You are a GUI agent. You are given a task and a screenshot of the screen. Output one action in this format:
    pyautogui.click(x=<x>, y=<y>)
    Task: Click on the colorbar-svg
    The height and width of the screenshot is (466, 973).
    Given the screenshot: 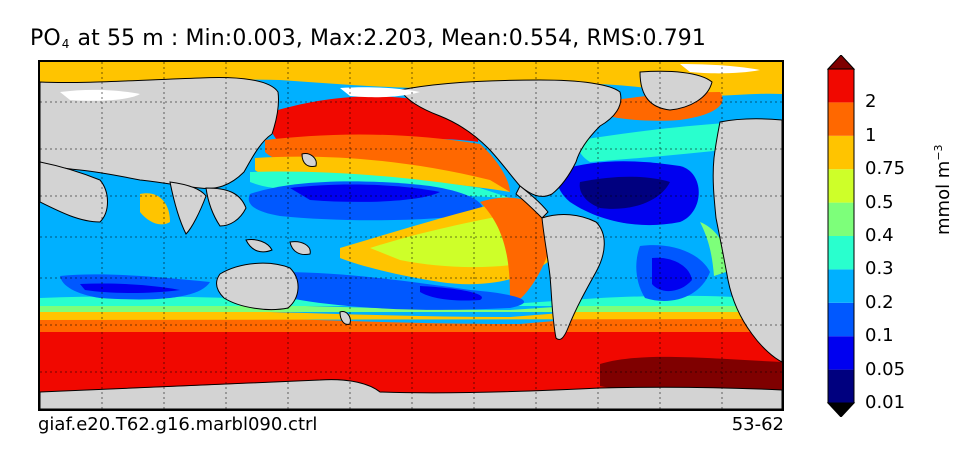 What is the action you would take?
    pyautogui.click(x=841, y=236)
    